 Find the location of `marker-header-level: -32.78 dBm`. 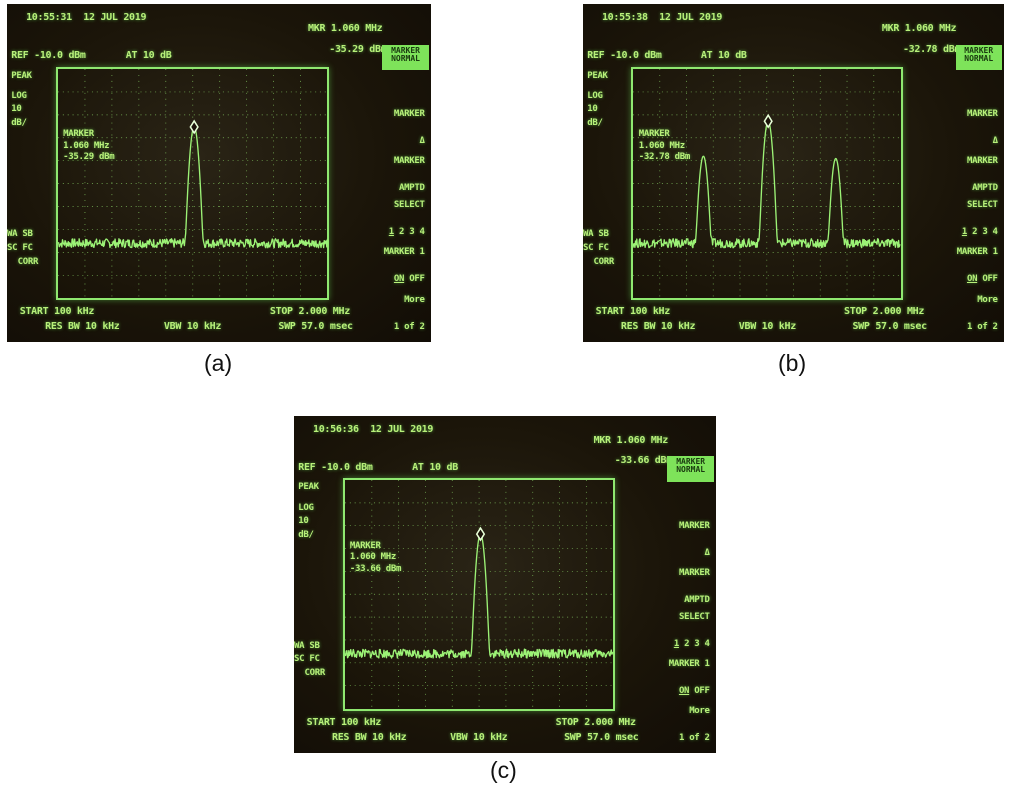

marker-header-level: -32.78 dBm is located at coordinates (931, 49).